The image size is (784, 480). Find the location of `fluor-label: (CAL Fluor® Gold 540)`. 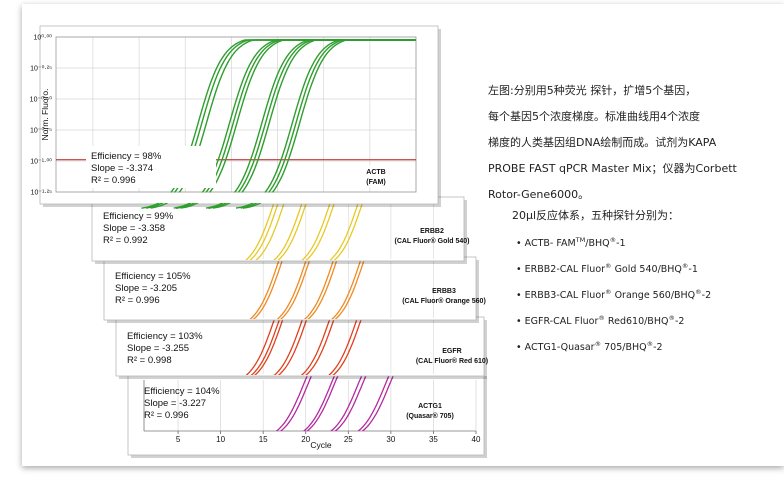

fluor-label: (CAL Fluor® Gold 540) is located at coordinates (431, 241).